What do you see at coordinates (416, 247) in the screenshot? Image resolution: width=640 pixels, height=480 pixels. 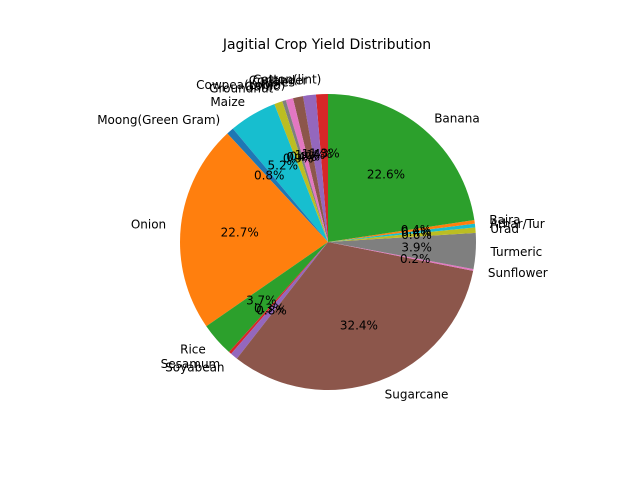 I see `slice-percent-turmeric: 3.9%` at bounding box center [416, 247].